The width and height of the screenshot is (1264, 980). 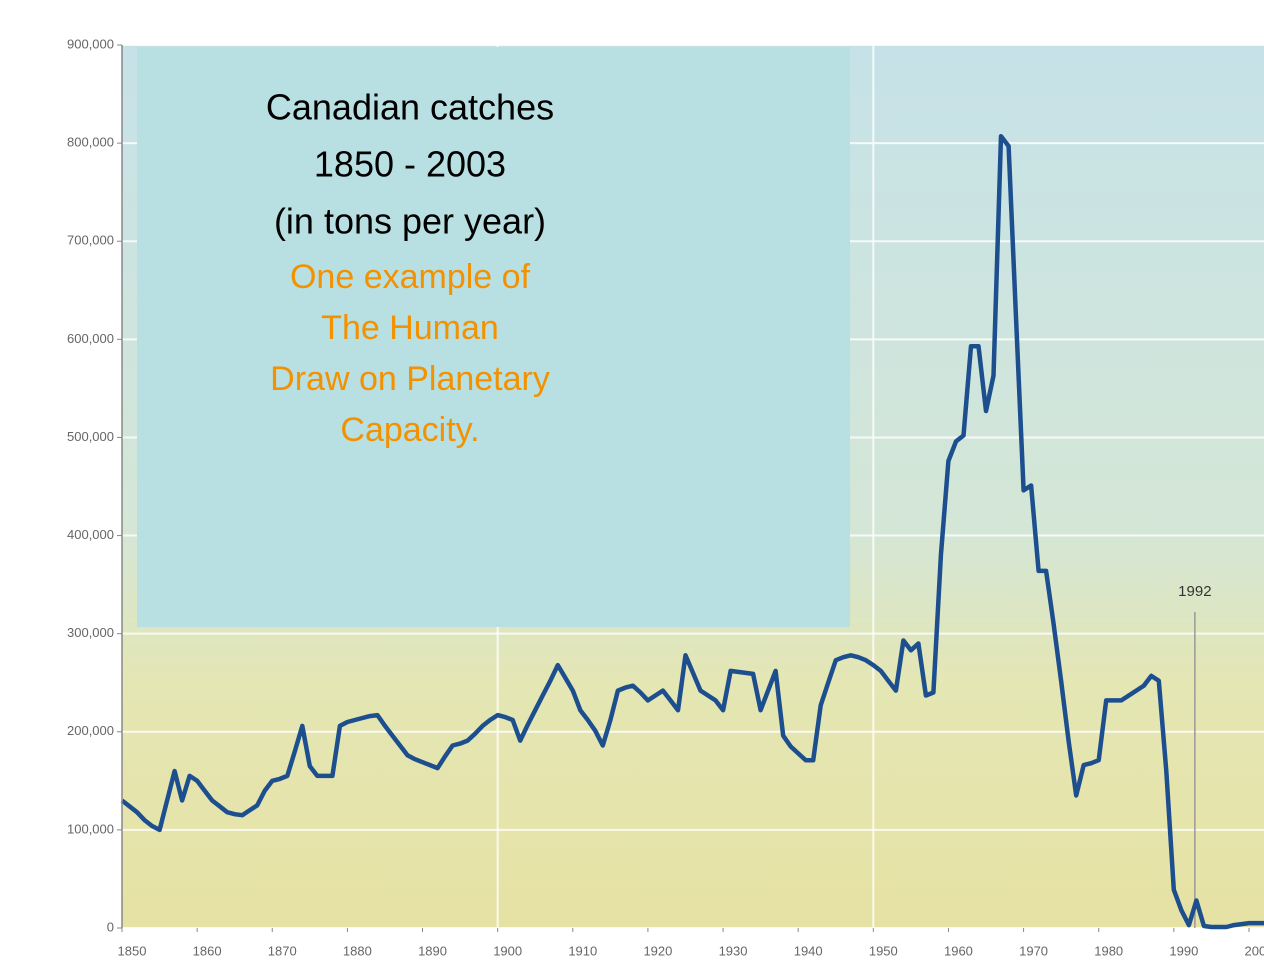 What do you see at coordinates (410, 164) in the screenshot?
I see `title-line: 1850 - 2003` at bounding box center [410, 164].